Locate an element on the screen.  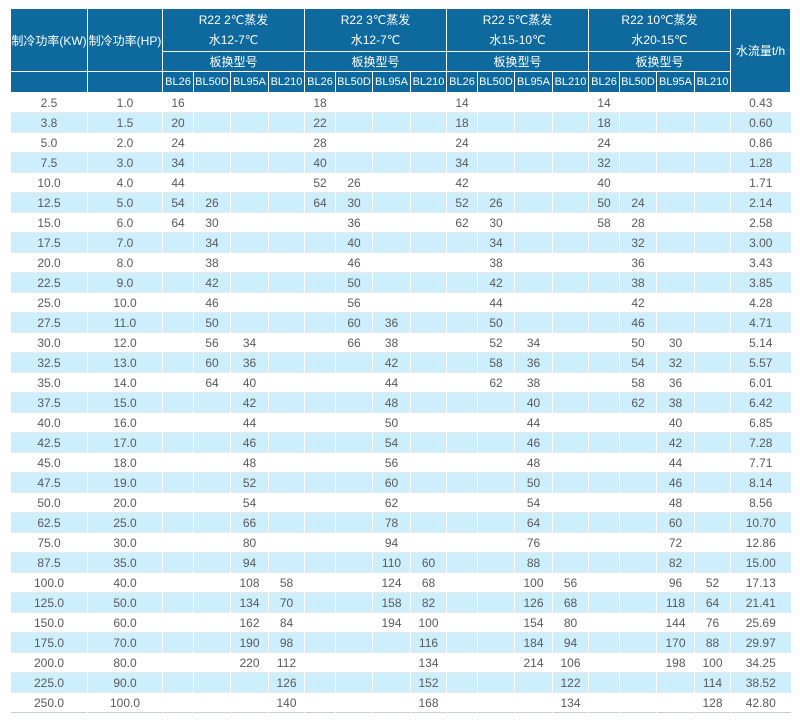
cell-water-flow: 2.58 is located at coordinates (760, 222).